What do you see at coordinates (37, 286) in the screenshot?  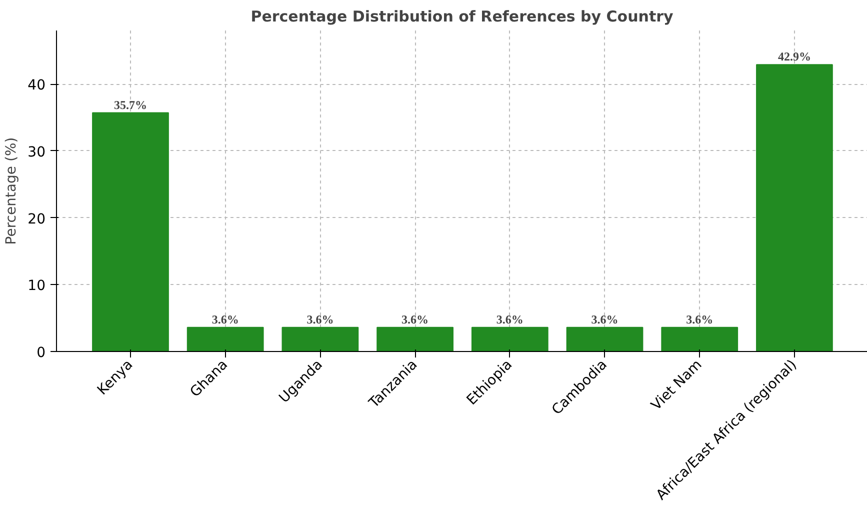 I see `y-tick-label: 10` at bounding box center [37, 286].